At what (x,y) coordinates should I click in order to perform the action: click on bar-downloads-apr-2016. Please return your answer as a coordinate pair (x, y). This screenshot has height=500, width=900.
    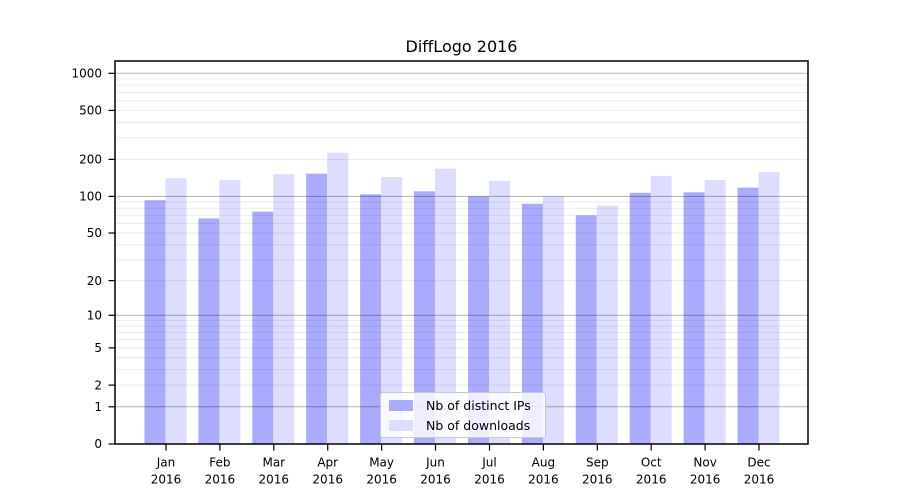
    Looking at the image, I should click on (338, 298).